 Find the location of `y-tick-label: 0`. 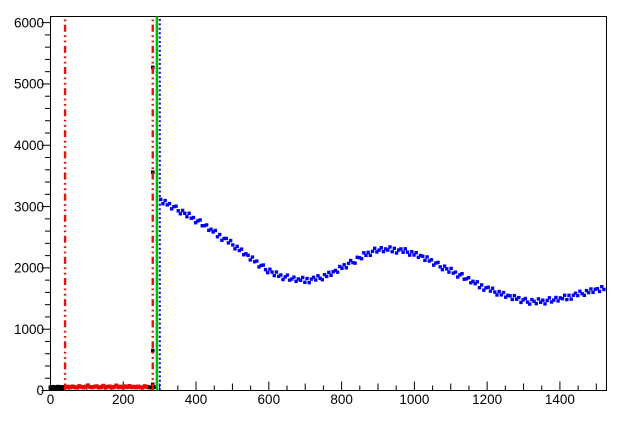

y-tick-label: 0 is located at coordinates (40, 390).